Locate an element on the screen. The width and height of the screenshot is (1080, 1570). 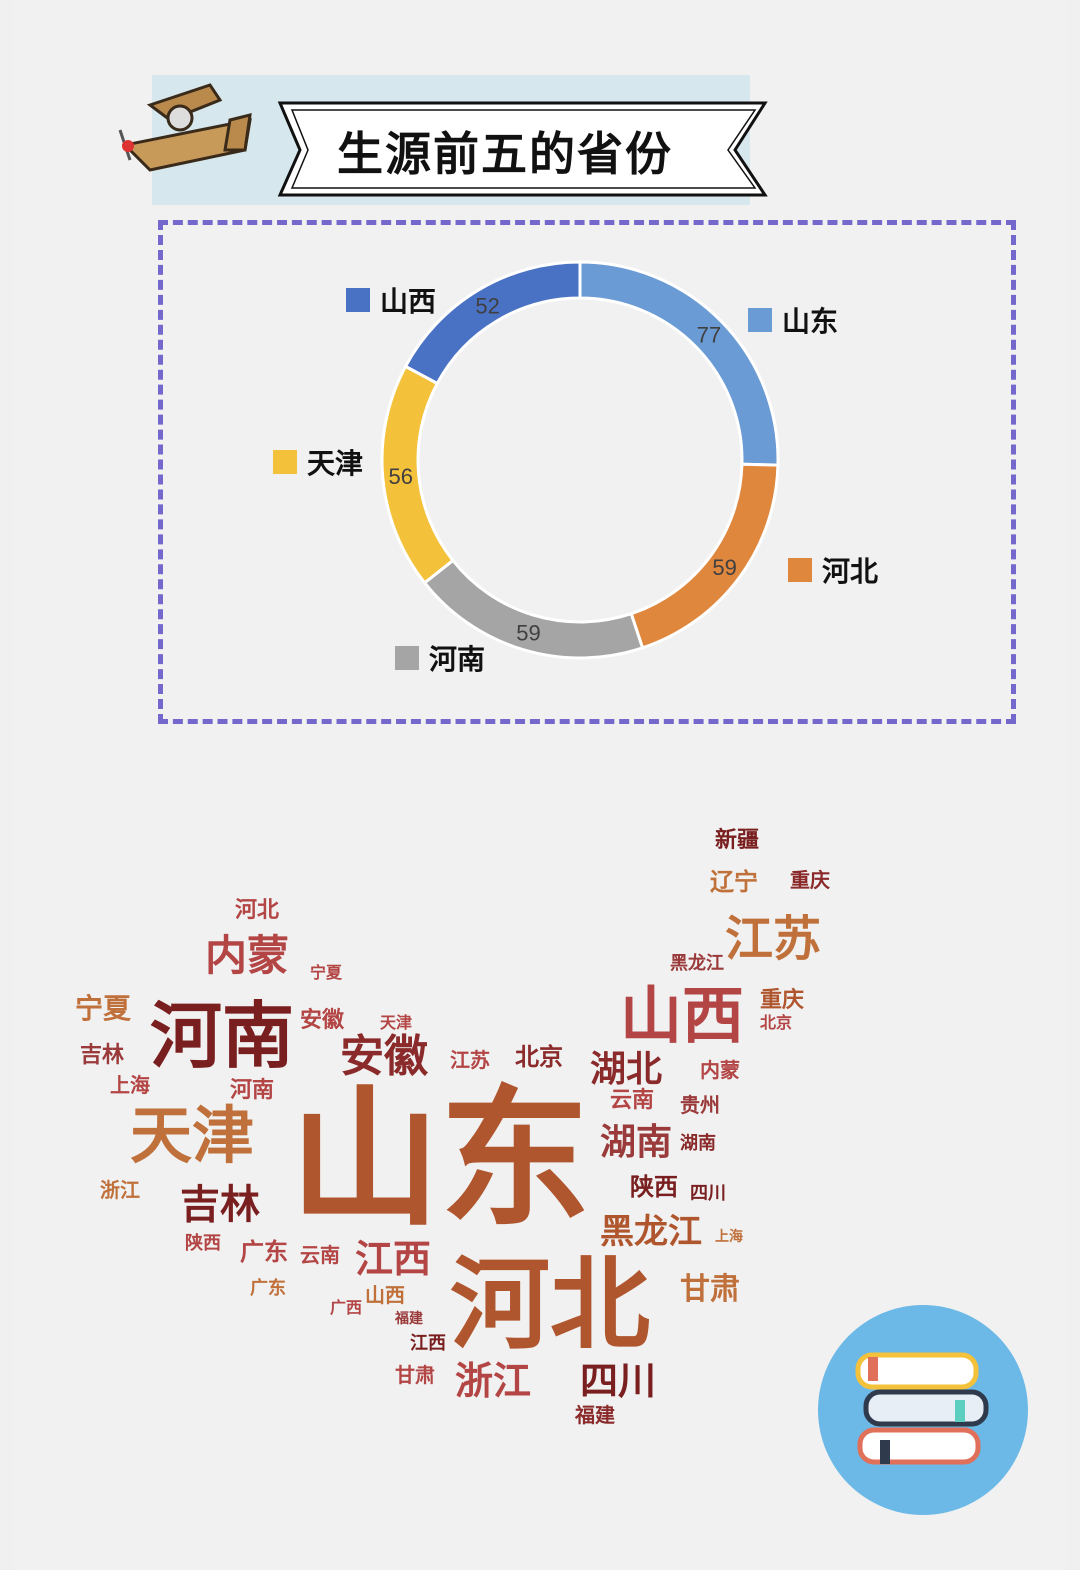
word-cloud-word: 广西 is located at coordinates (346, 1307).